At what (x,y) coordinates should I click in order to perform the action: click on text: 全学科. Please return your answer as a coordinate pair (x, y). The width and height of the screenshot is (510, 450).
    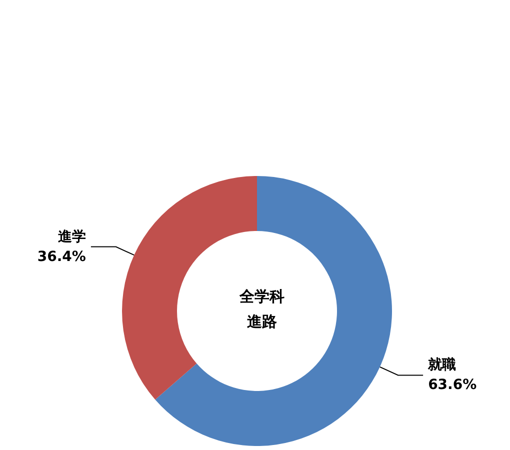
    Looking at the image, I should click on (261, 297).